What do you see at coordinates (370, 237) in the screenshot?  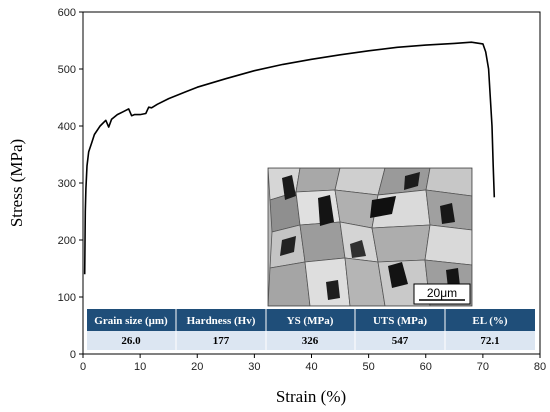 I see `micrograph-image: 20μm` at bounding box center [370, 237].